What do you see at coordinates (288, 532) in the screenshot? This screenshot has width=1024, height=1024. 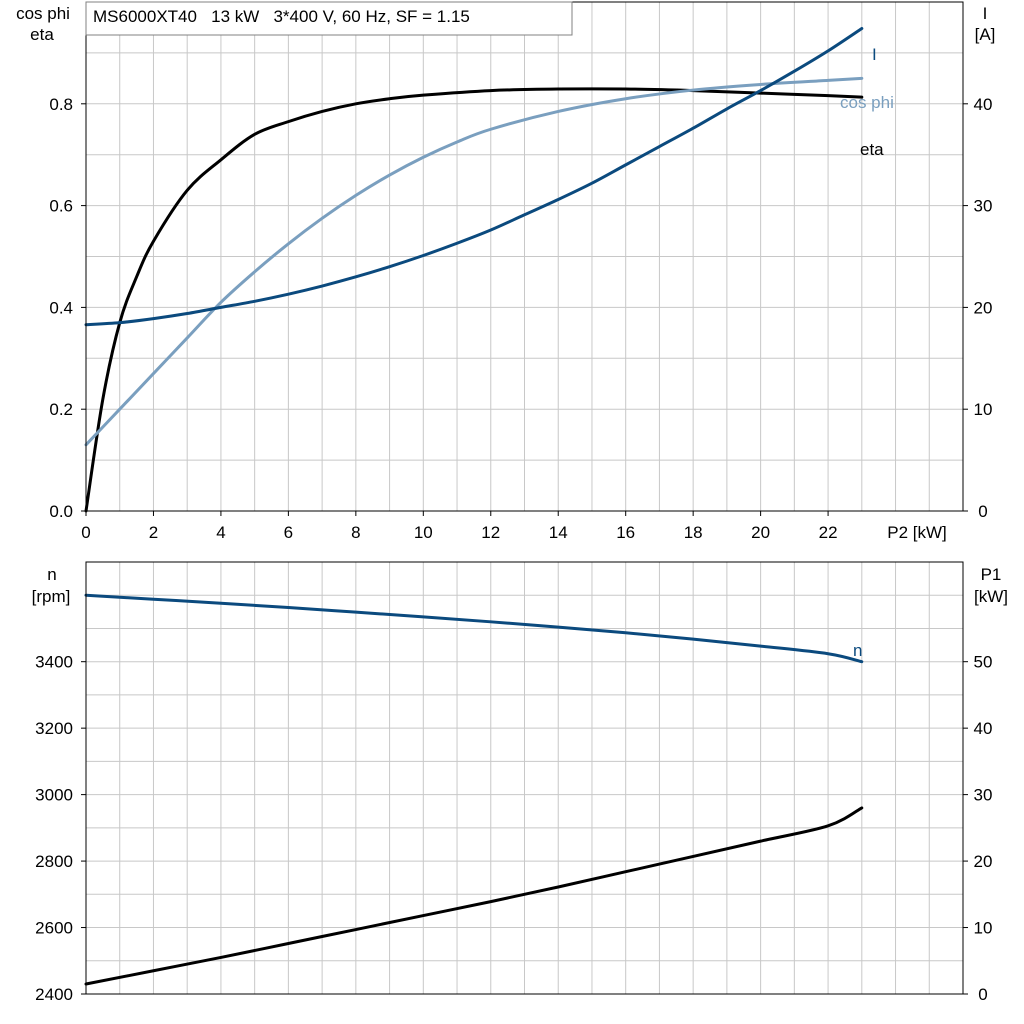 I see `tick-label-x: 6` at bounding box center [288, 532].